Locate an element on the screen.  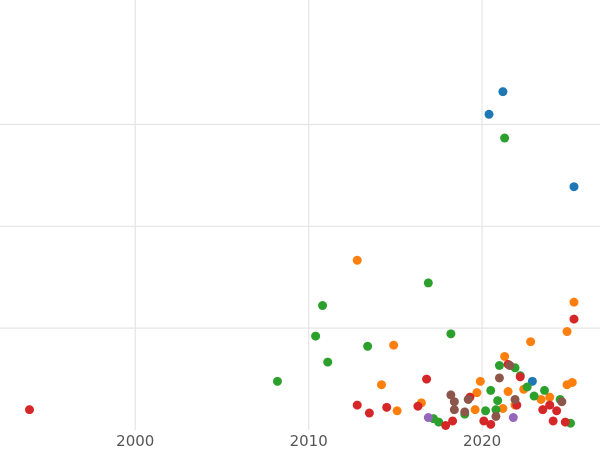
x-tick-label: 2010 is located at coordinates (309, 441).